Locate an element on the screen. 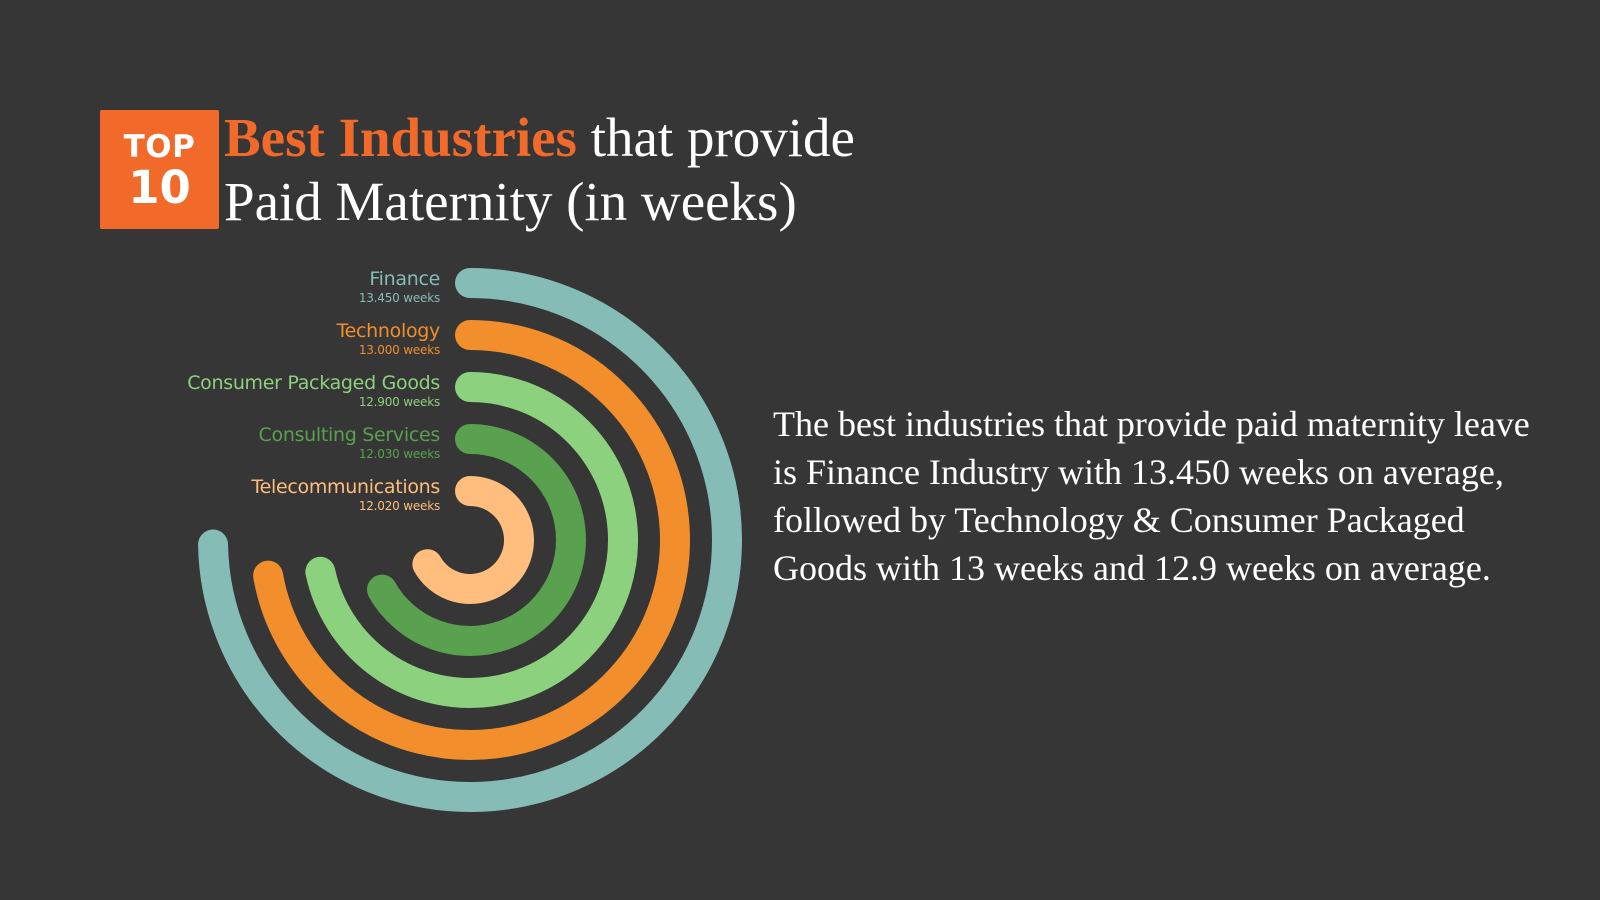  badge-number-text: 10 is located at coordinates (159, 187).